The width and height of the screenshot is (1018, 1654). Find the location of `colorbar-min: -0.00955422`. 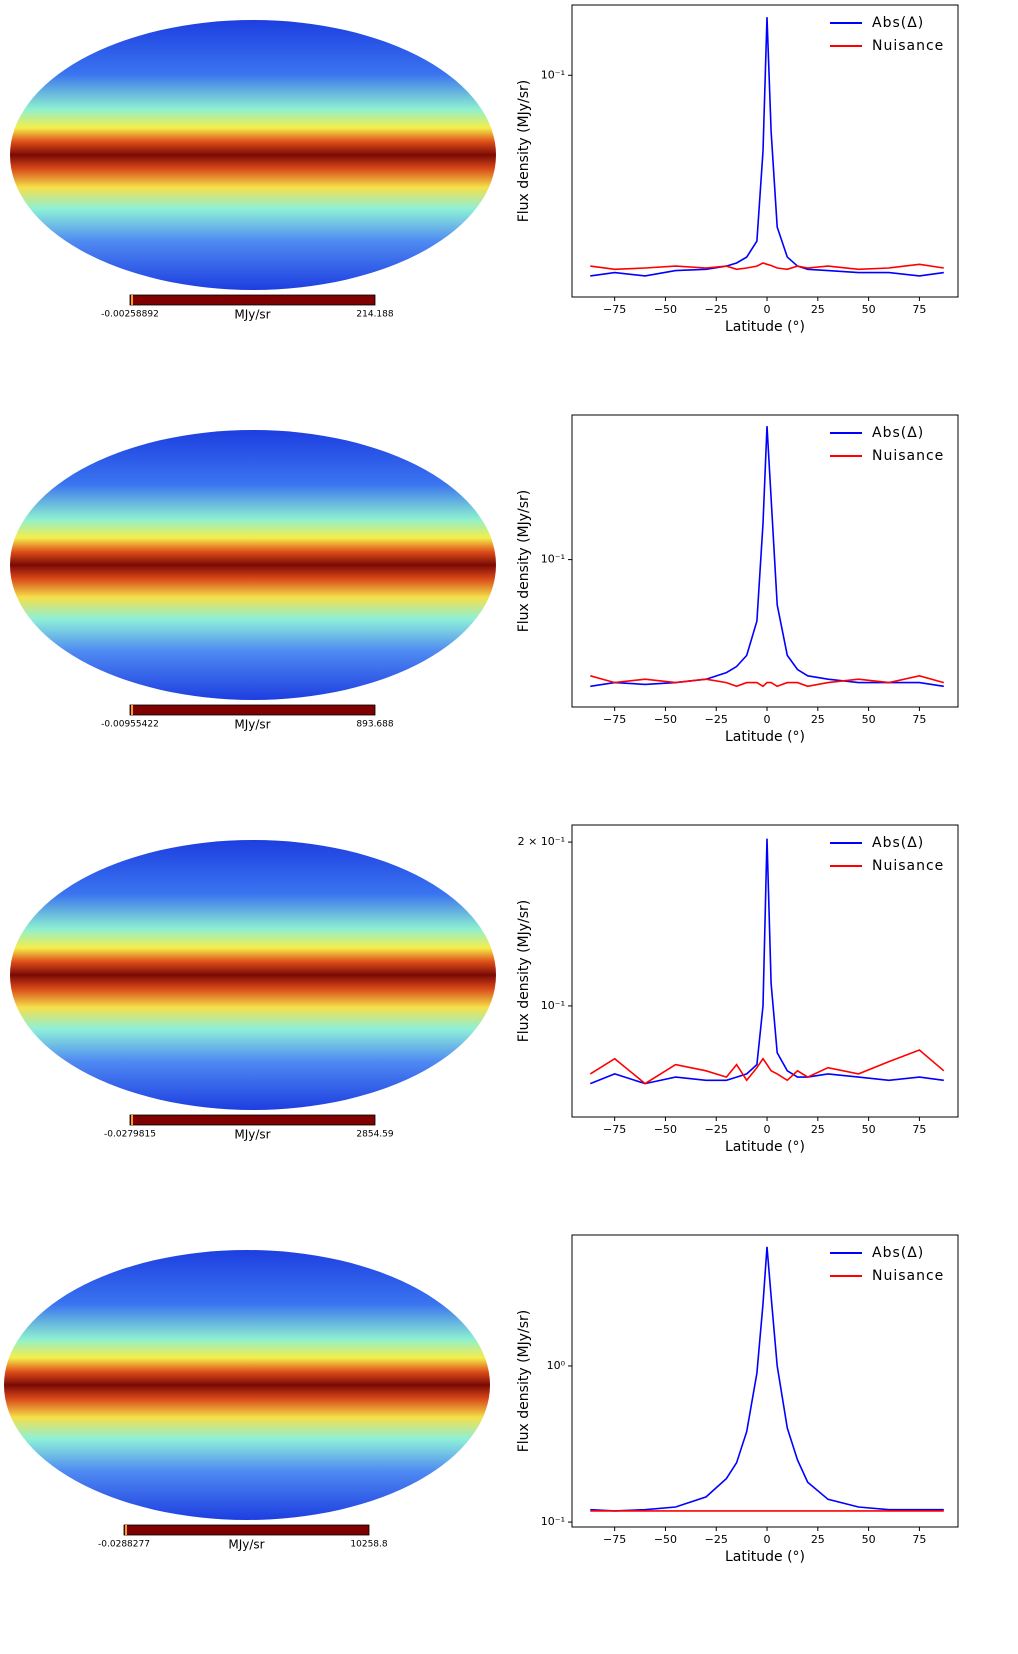

colorbar-min: -0.00955422 is located at coordinates (130, 725).